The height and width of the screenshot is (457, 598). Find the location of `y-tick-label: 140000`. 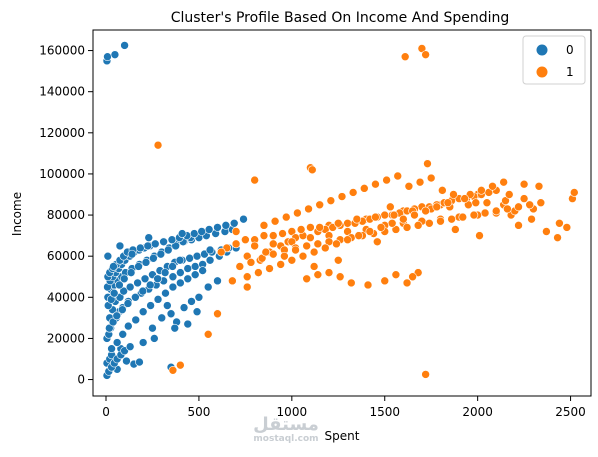

y-tick-label: 140000 is located at coordinates (62, 92).